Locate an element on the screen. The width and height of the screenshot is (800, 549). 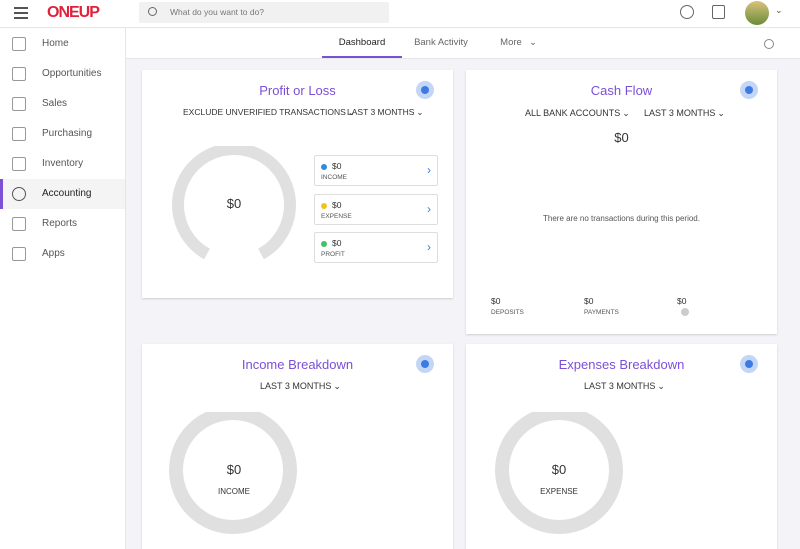
gauge-arc is located at coordinates (234, 203).